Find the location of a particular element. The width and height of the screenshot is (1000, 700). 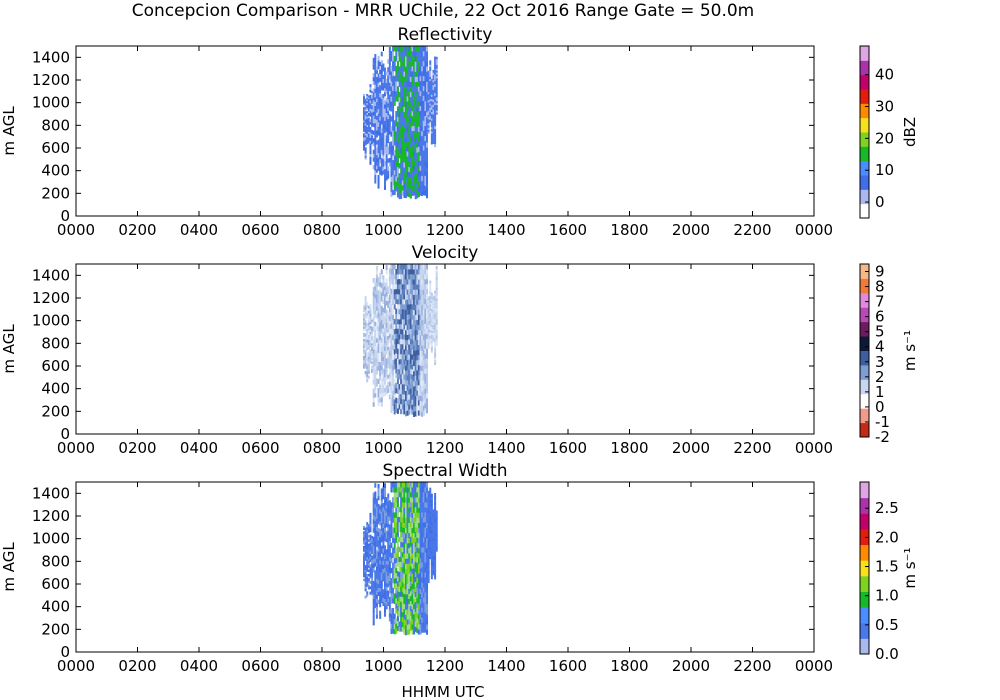

x-tick-label: 0600 is located at coordinates (260, 230).